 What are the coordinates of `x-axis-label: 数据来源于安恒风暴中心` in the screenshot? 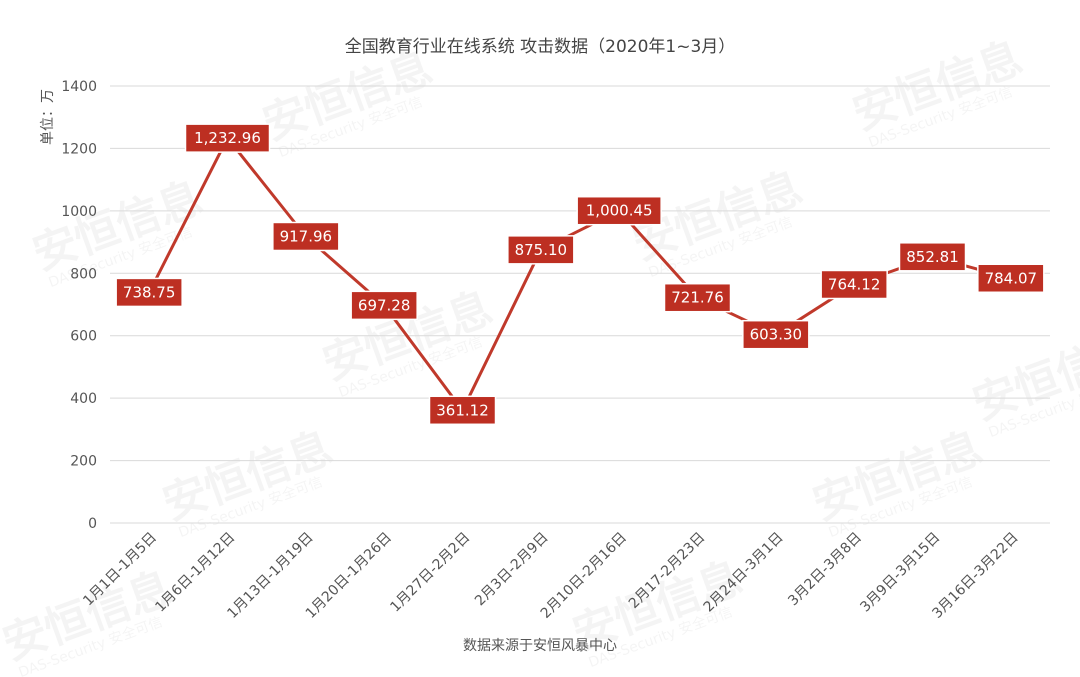 It's located at (540, 646).